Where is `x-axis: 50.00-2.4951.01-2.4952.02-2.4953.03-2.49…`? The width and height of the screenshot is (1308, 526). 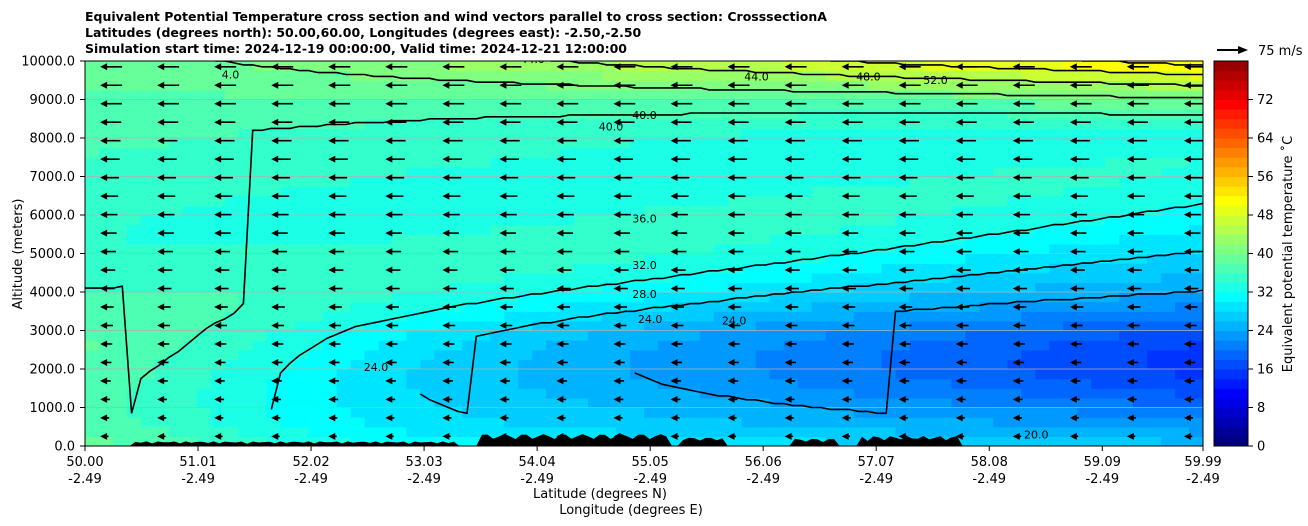
x-axis: 50.00-2.4951.01-2.4952.02-2.4953.03-2.49… is located at coordinates (644, 466).